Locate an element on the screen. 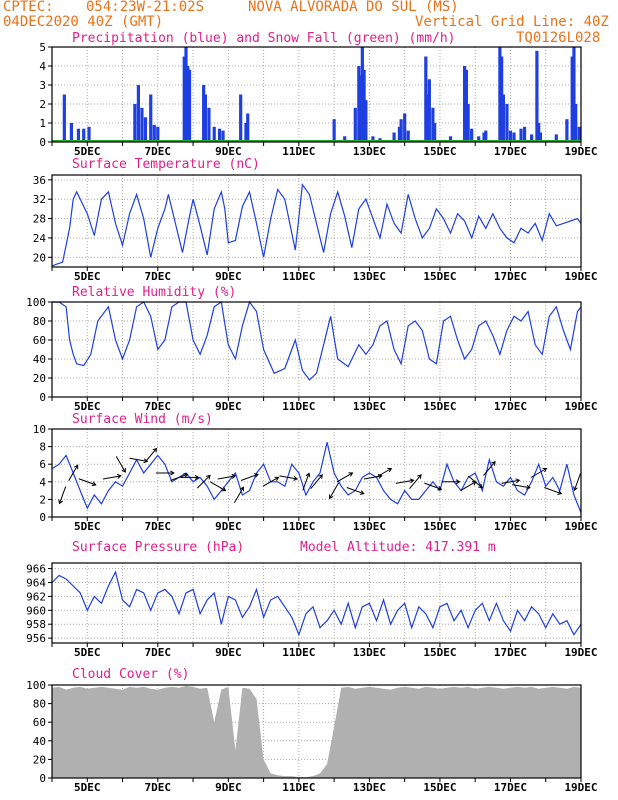 The width and height of the screenshot is (618, 800). header-source: CPTEC: is located at coordinates (28, 7).